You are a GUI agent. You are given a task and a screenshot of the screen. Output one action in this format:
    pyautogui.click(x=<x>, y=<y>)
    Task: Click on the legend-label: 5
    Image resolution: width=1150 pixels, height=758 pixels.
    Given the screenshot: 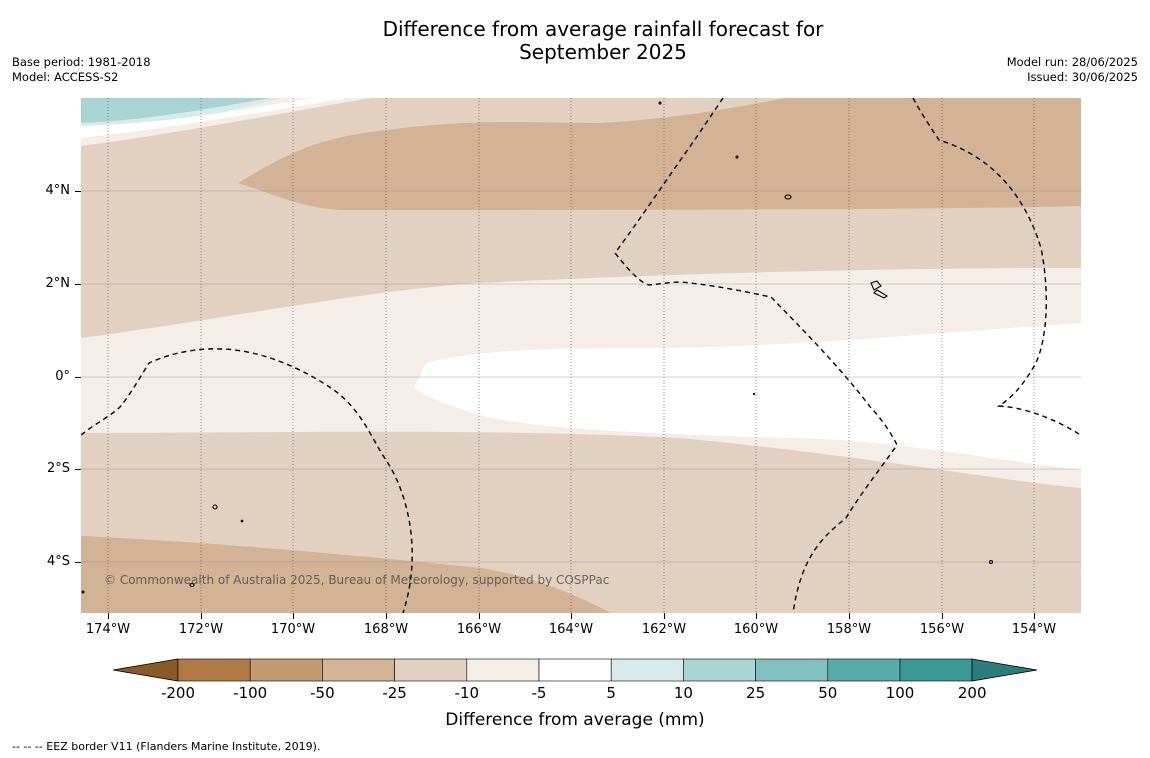 What is the action you would take?
    pyautogui.click(x=611, y=693)
    